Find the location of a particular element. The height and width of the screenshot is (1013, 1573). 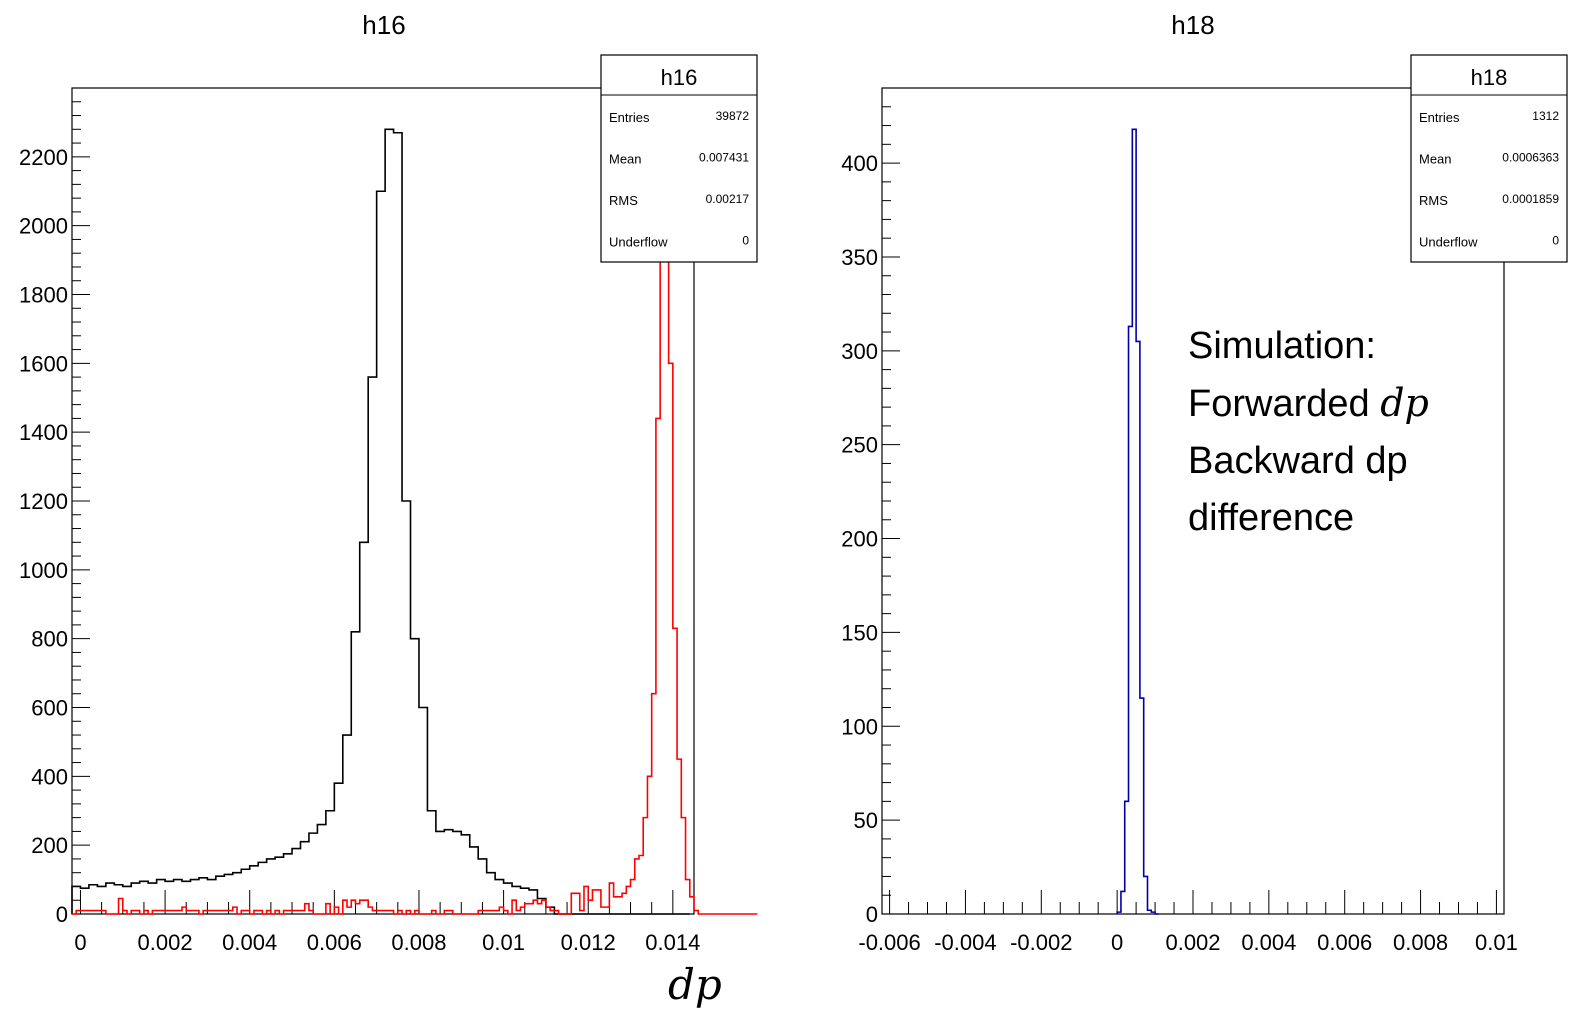

annotation-line-1: Simulation: is located at coordinates (1282, 346).